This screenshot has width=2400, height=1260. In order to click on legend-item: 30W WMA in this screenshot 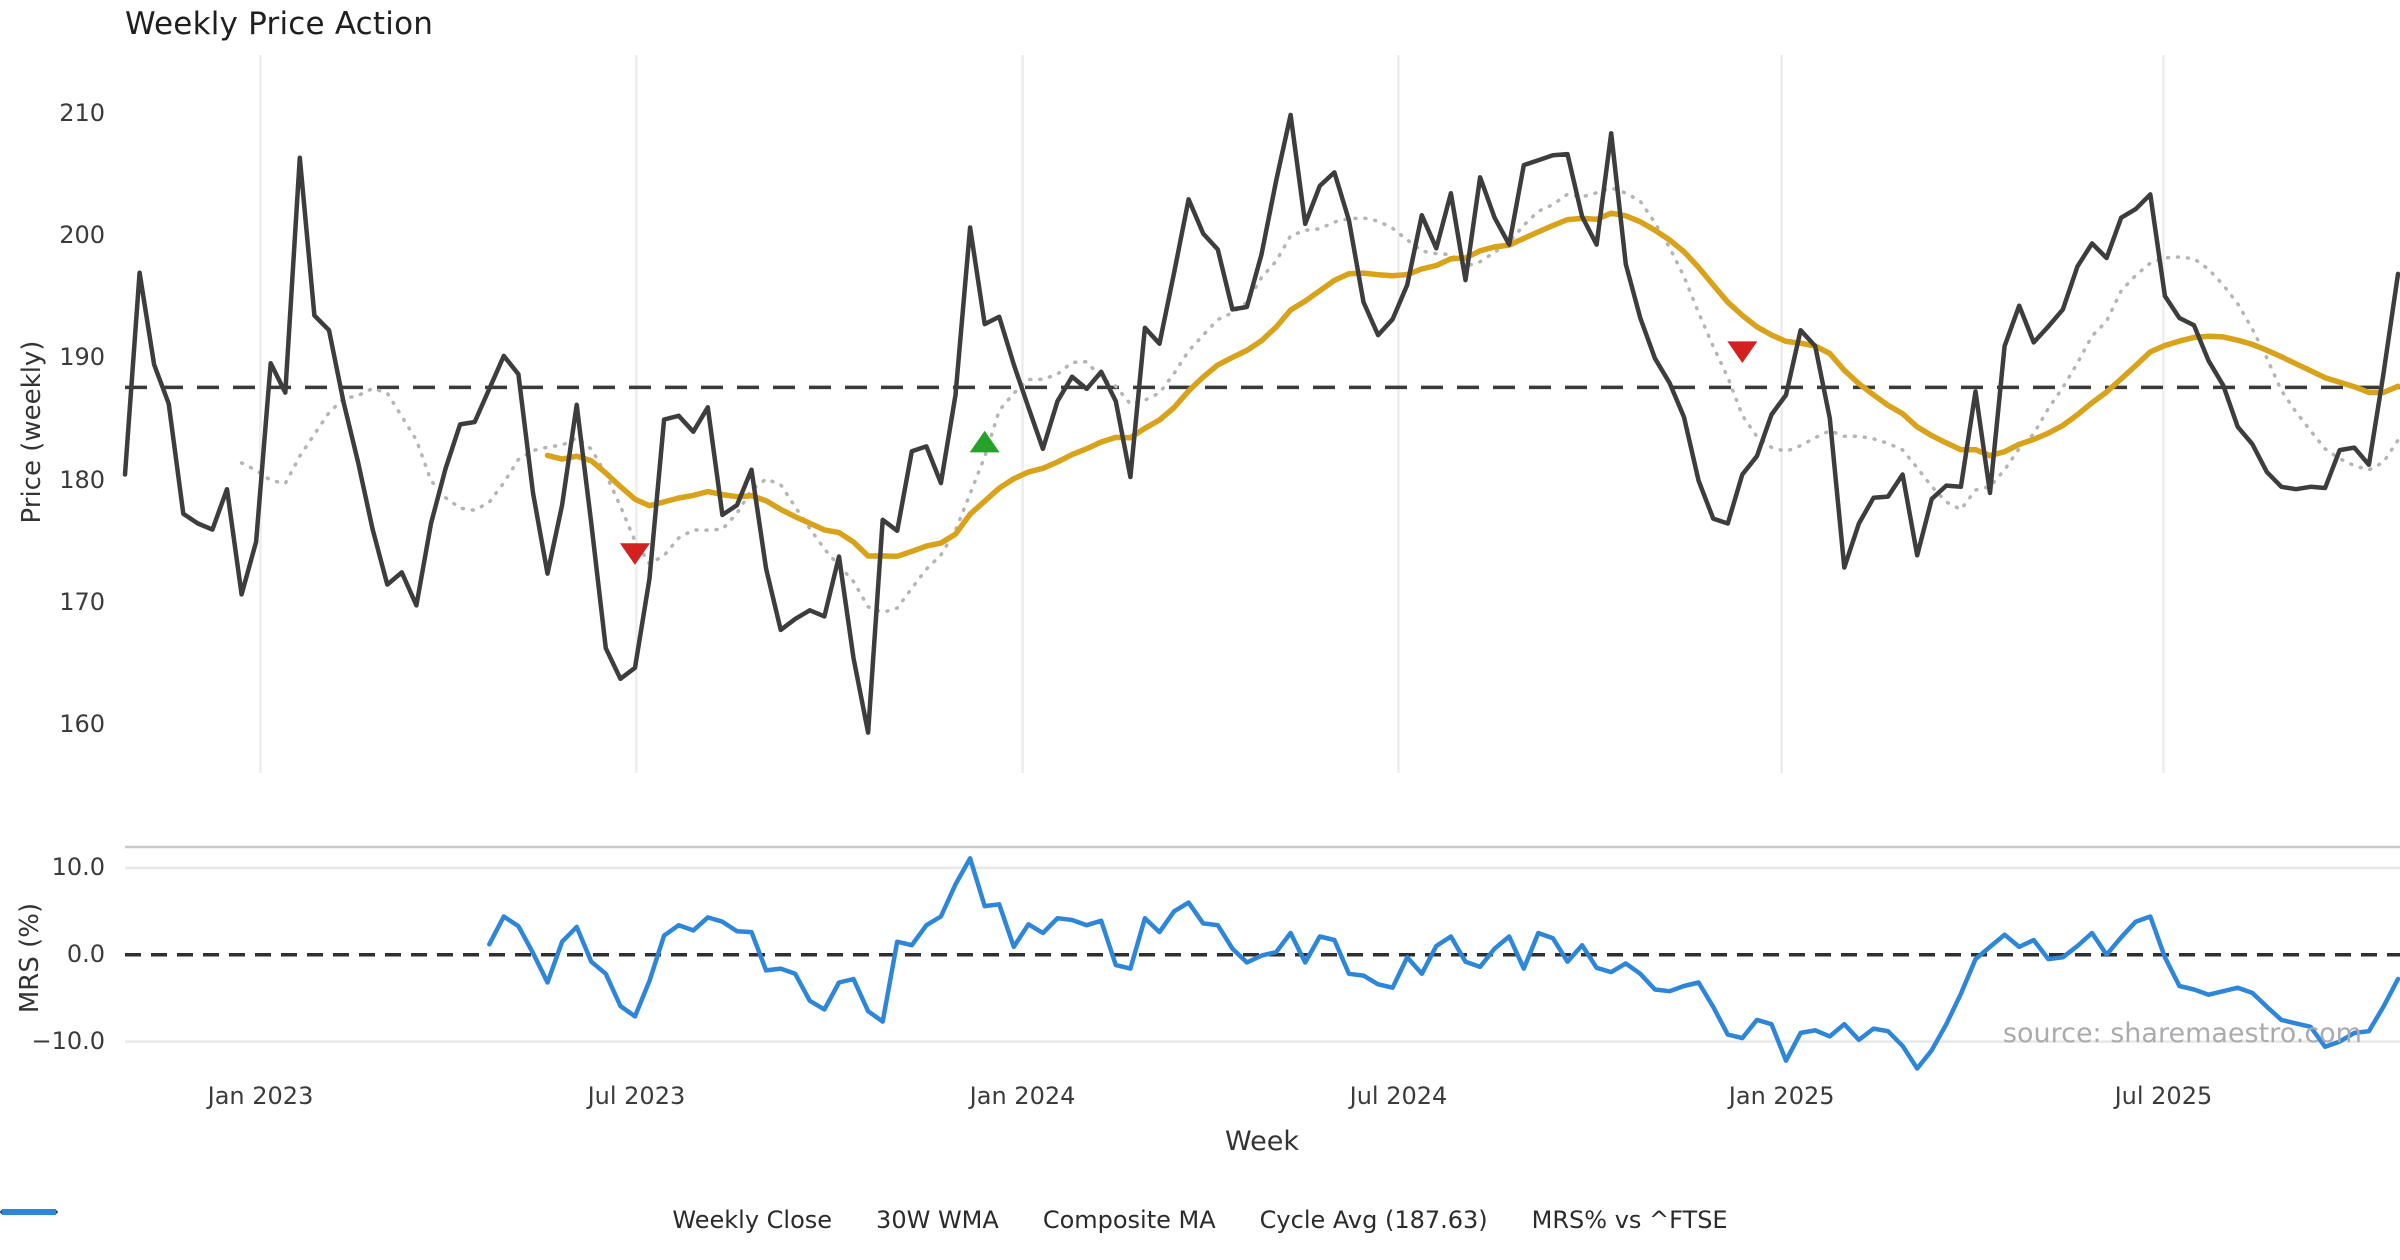, I will do `click(500, 1220)`.